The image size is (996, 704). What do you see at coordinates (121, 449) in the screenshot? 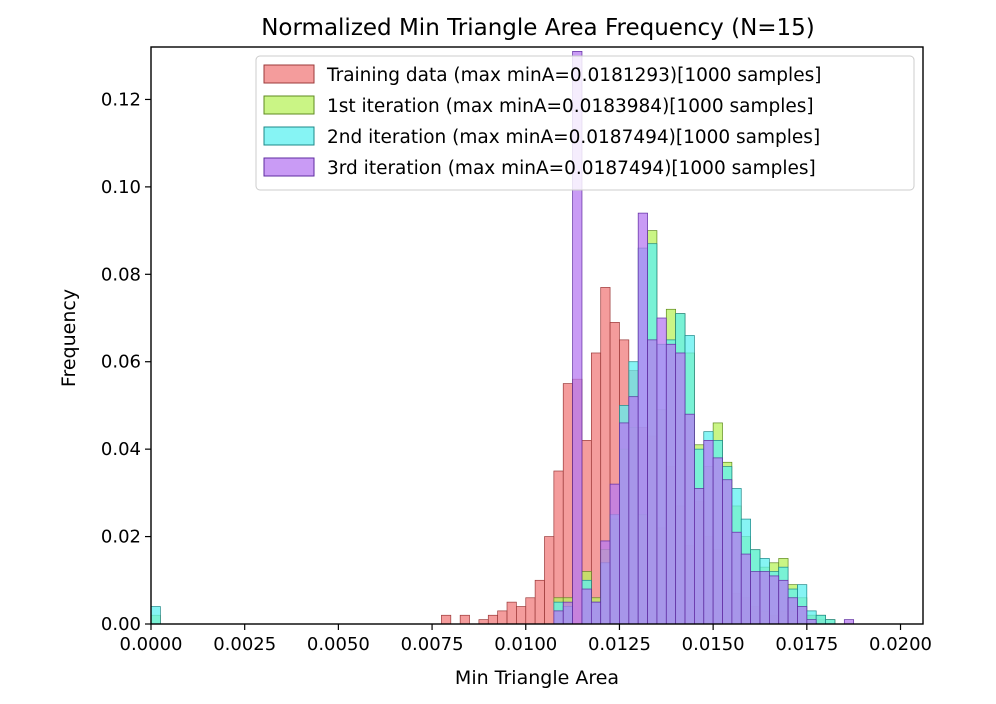
I see `y-tick-label: 0.04` at bounding box center [121, 449].